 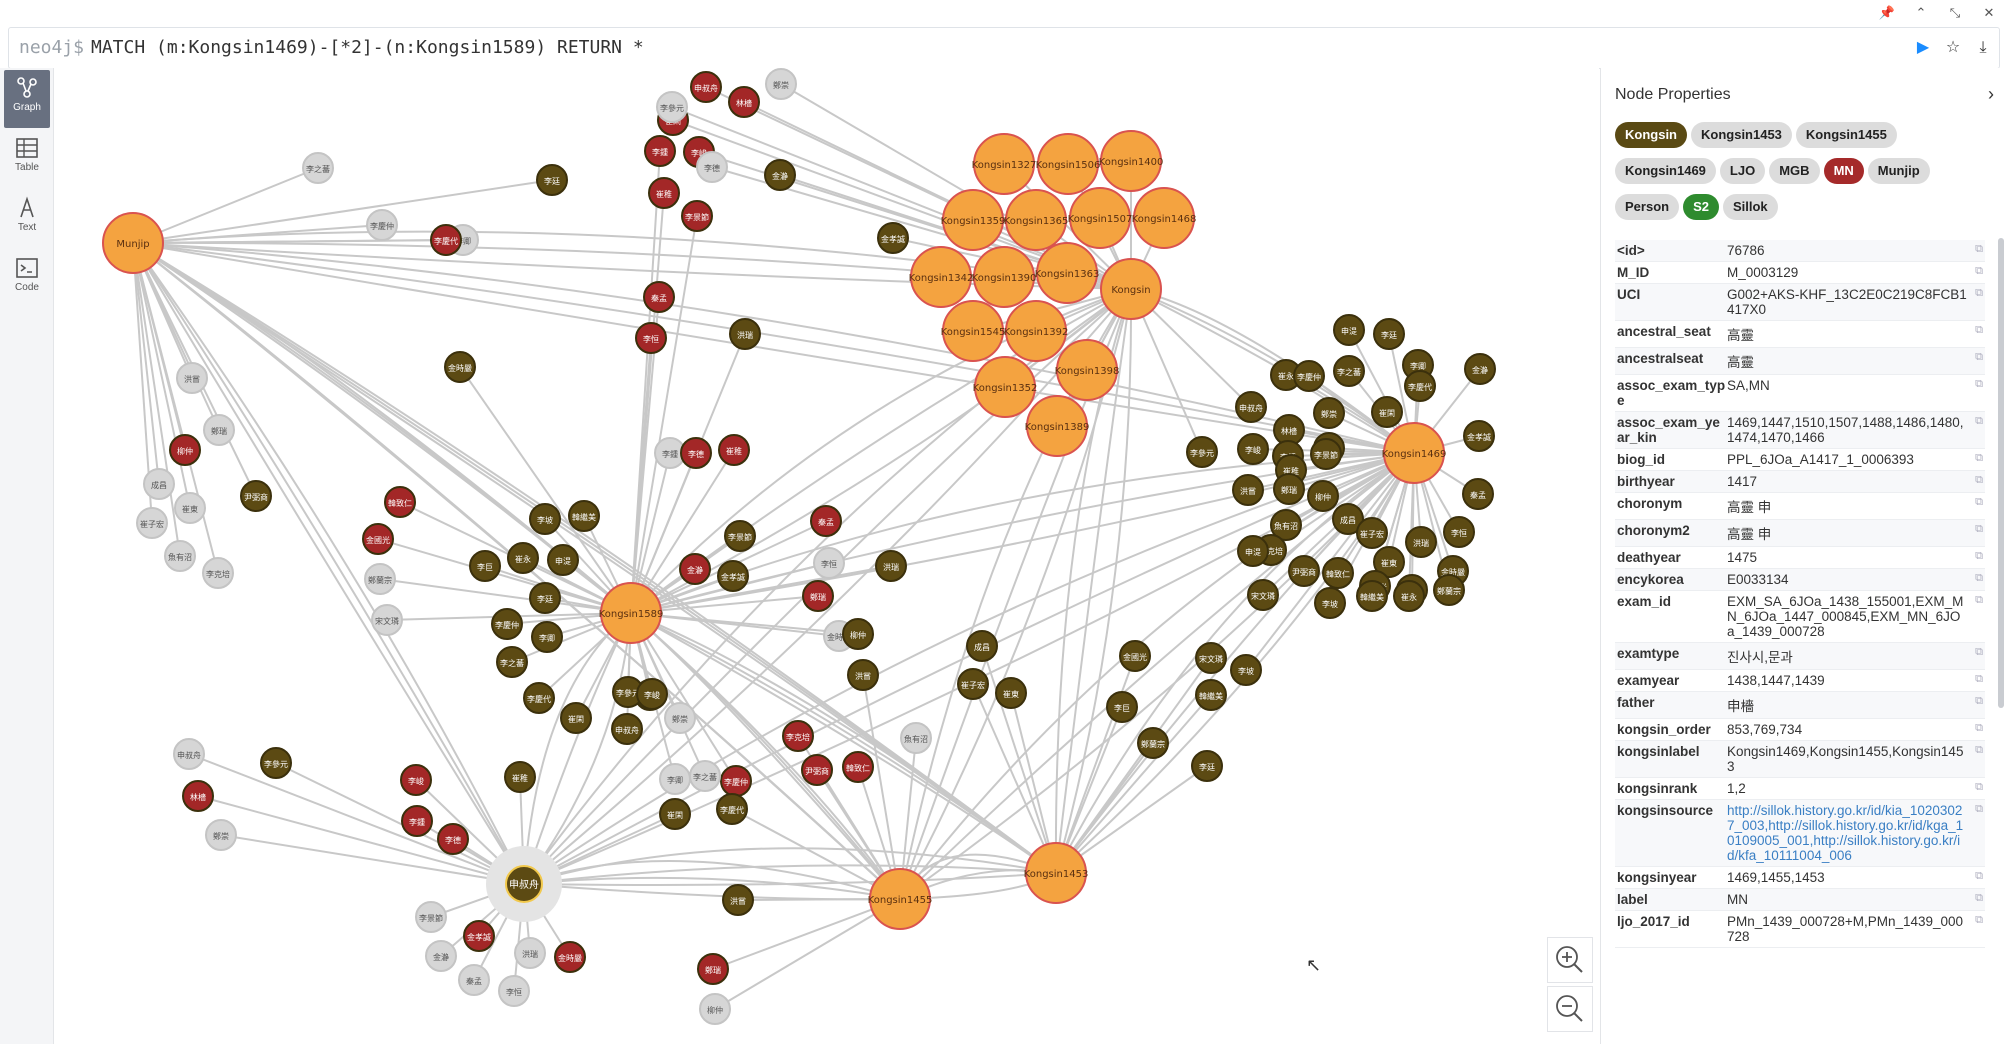 What do you see at coordinates (1898, 171) in the screenshot?
I see `label-chip-munjip: Munjip` at bounding box center [1898, 171].